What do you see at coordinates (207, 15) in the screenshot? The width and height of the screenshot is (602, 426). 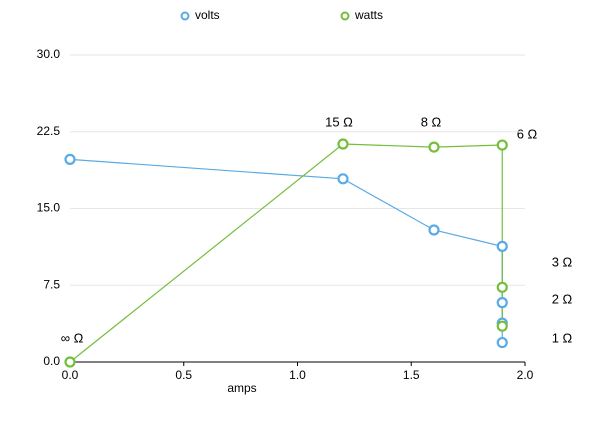 I see `legend-label: volts` at bounding box center [207, 15].